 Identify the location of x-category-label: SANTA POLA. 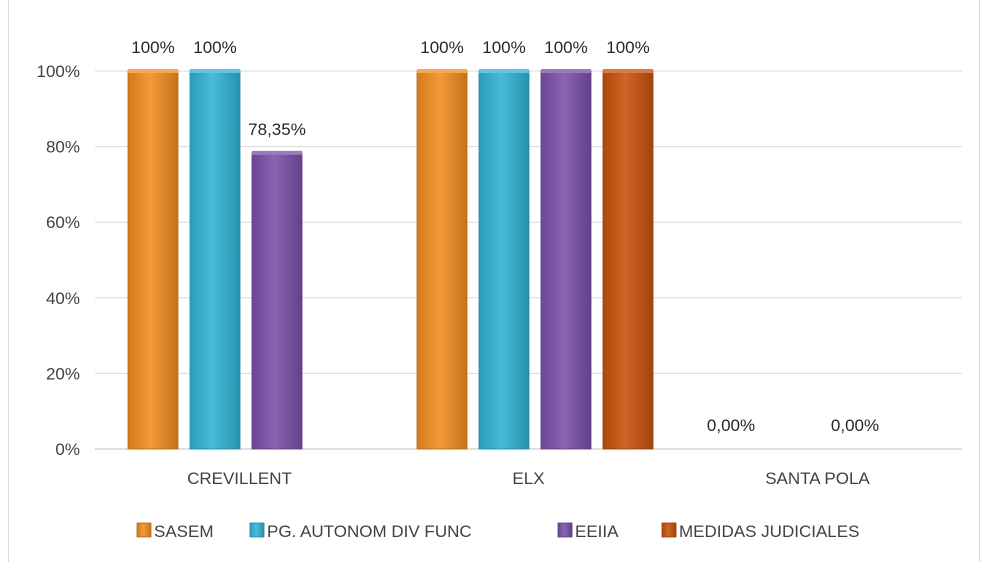
(817, 478).